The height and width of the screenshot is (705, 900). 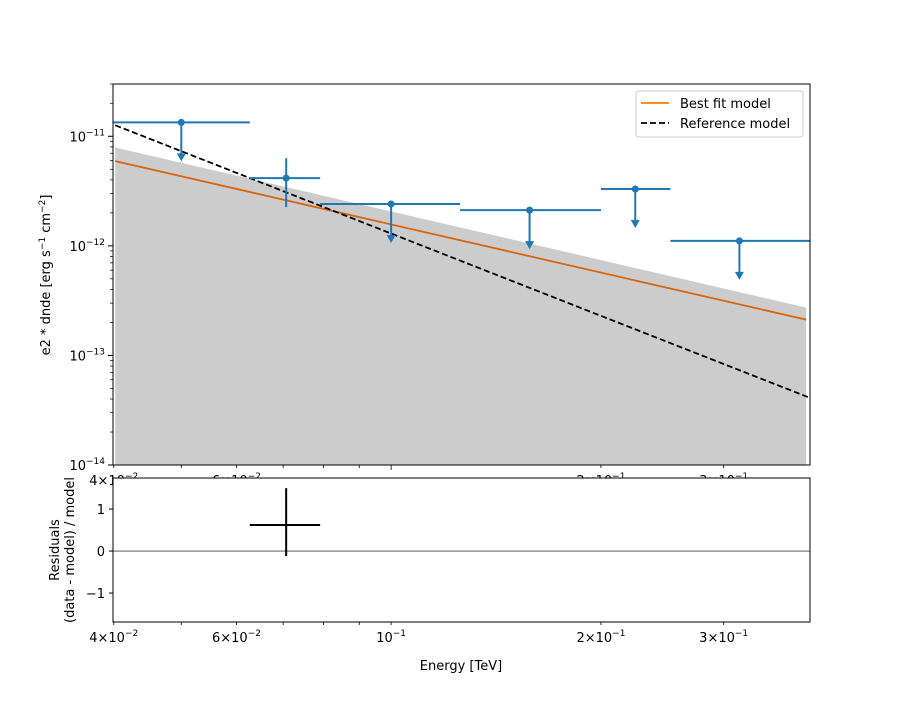 I want to click on residual-y-tick-label: 0, so click(x=101, y=552).